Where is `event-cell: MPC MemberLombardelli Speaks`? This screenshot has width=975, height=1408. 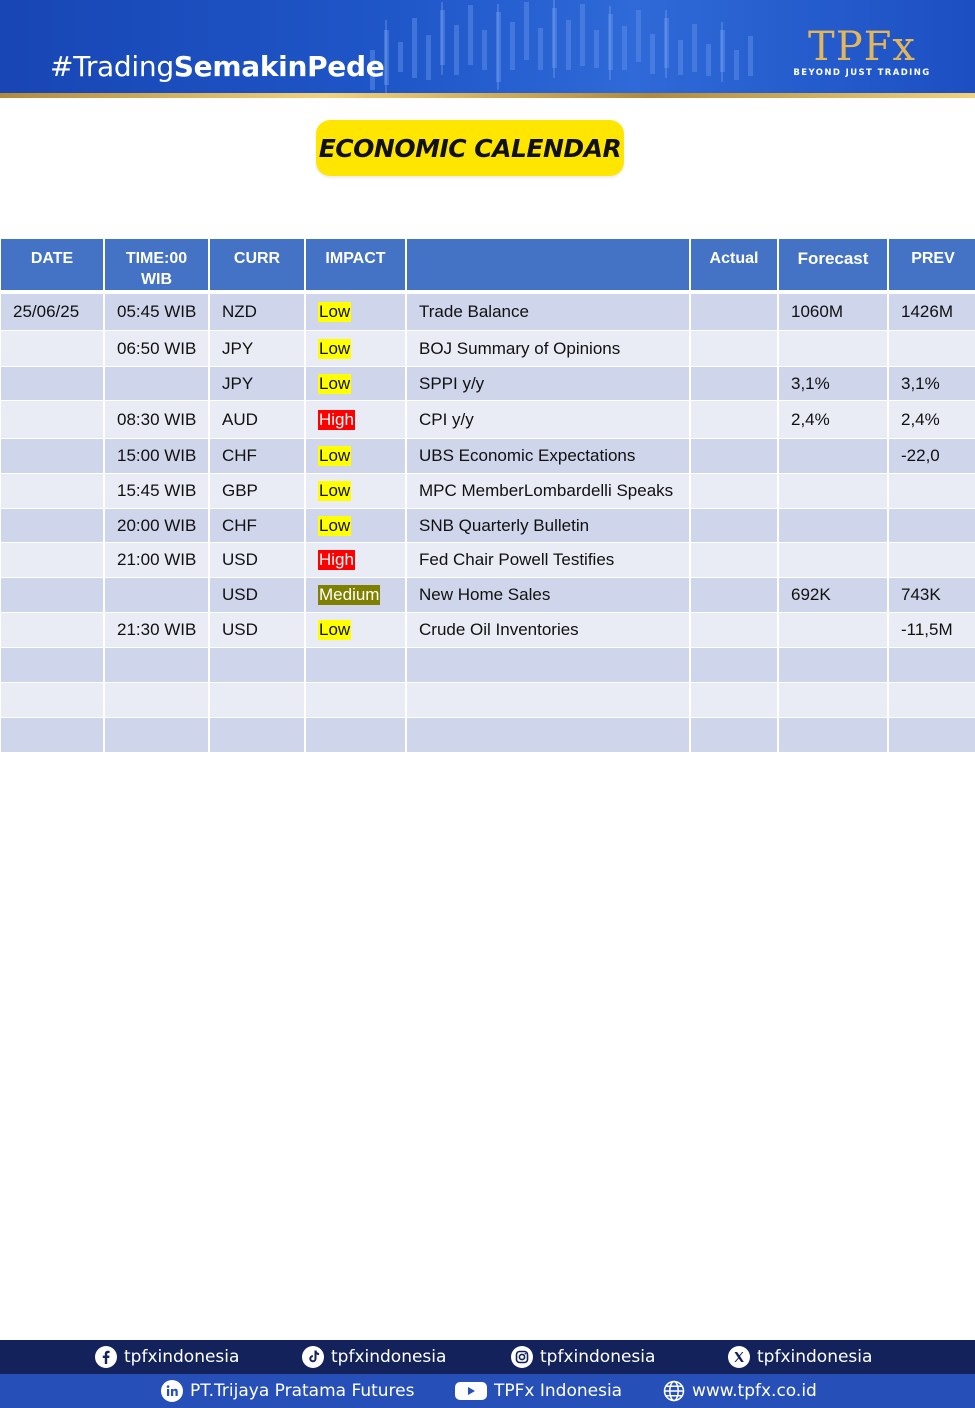 event-cell: MPC MemberLombardelli Speaks is located at coordinates (548, 491).